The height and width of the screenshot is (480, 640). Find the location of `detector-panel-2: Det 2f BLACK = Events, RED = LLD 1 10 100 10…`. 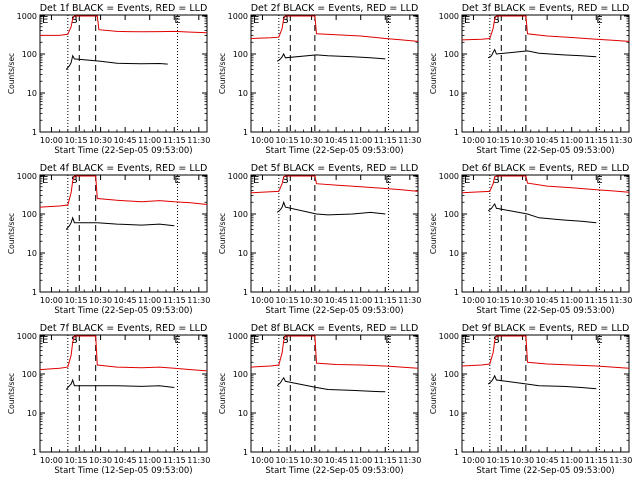

detector-panel-2: Det 2f BLACK = Events, RED = LLD 1 10 100 10… is located at coordinates (319, 79).